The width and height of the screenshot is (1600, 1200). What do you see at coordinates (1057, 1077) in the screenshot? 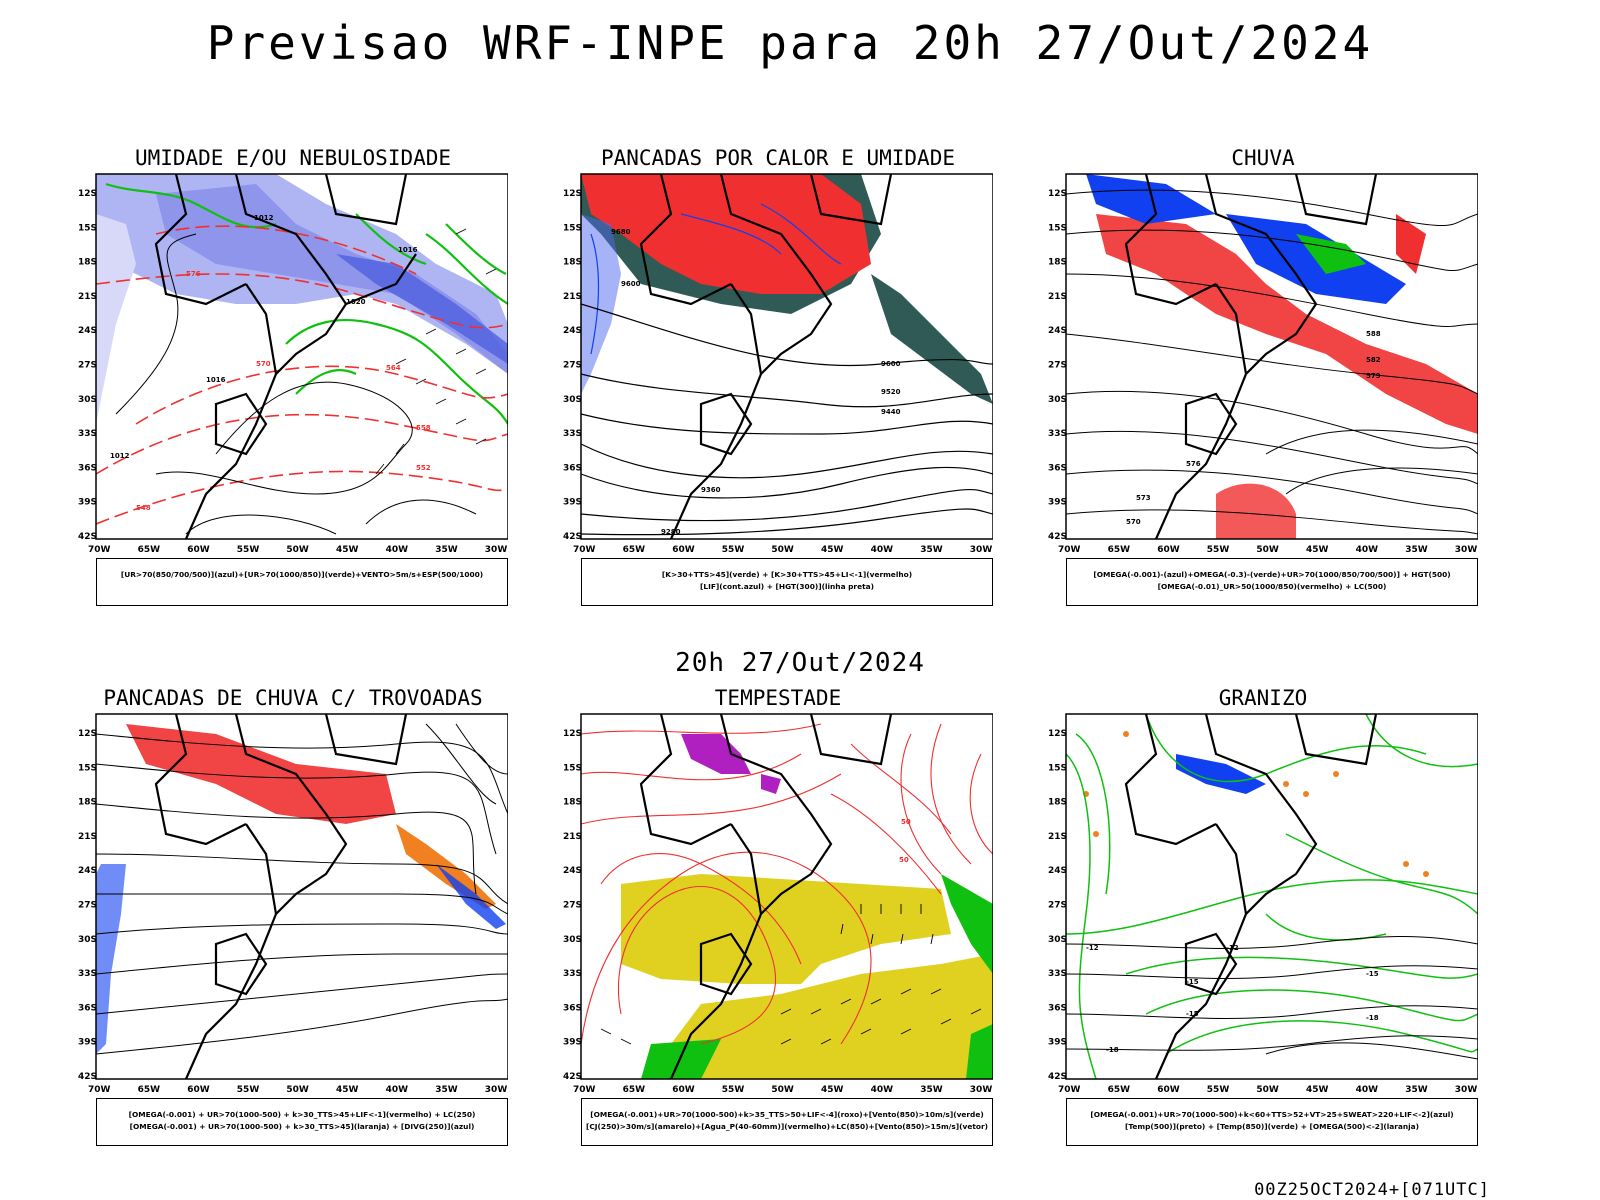
I see `lat-tick-label: 42S` at bounding box center [1057, 1077].